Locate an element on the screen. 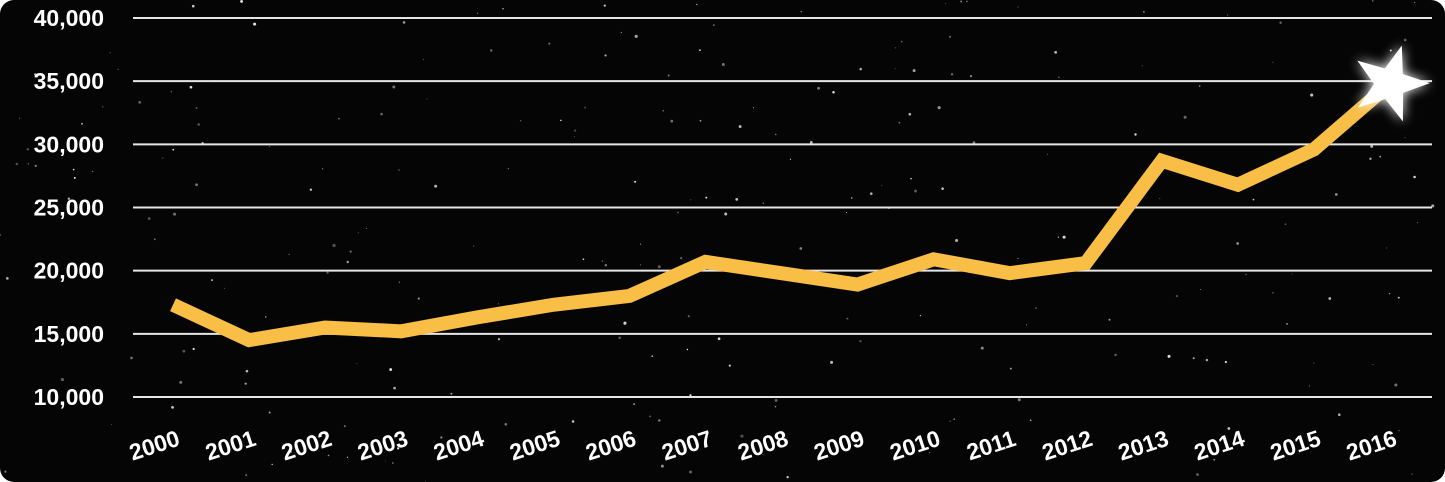 The width and height of the screenshot is (1445, 482). y-tick-label: 35,000 is located at coordinates (69, 81).